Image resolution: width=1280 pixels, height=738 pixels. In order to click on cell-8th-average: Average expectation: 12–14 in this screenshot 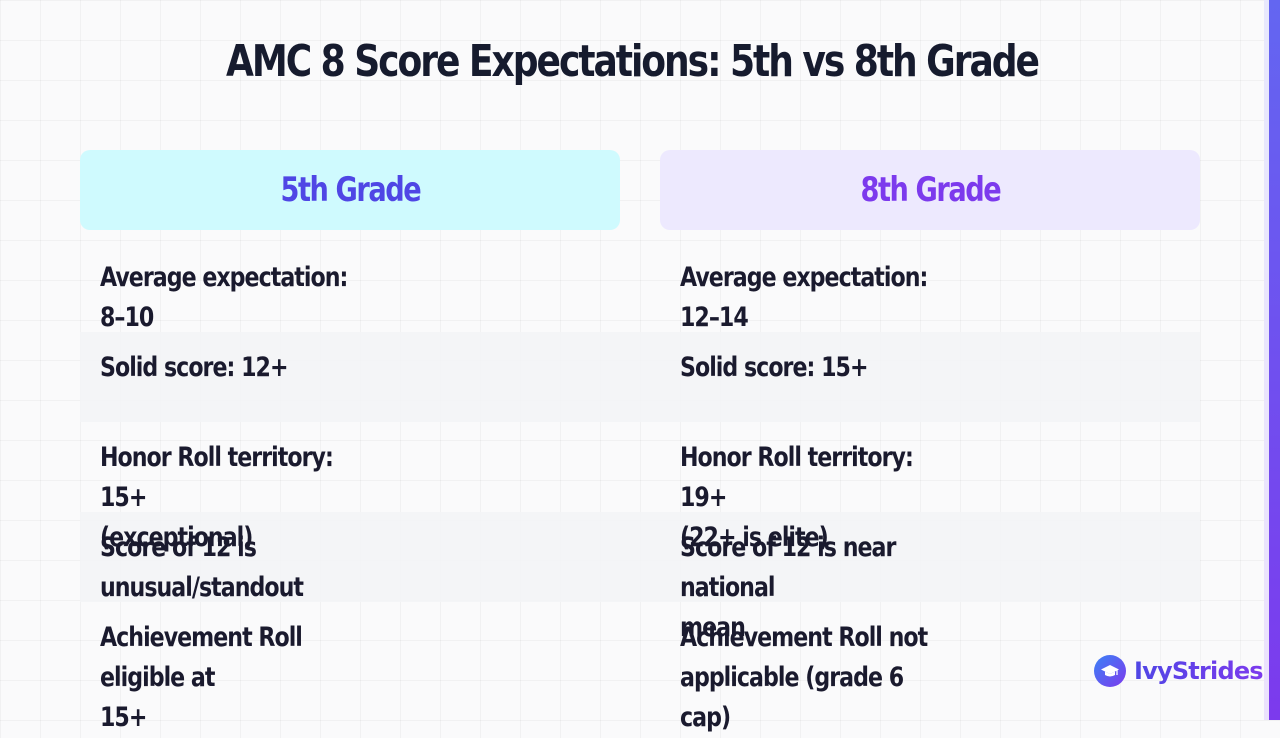, I will do `click(804, 297)`.